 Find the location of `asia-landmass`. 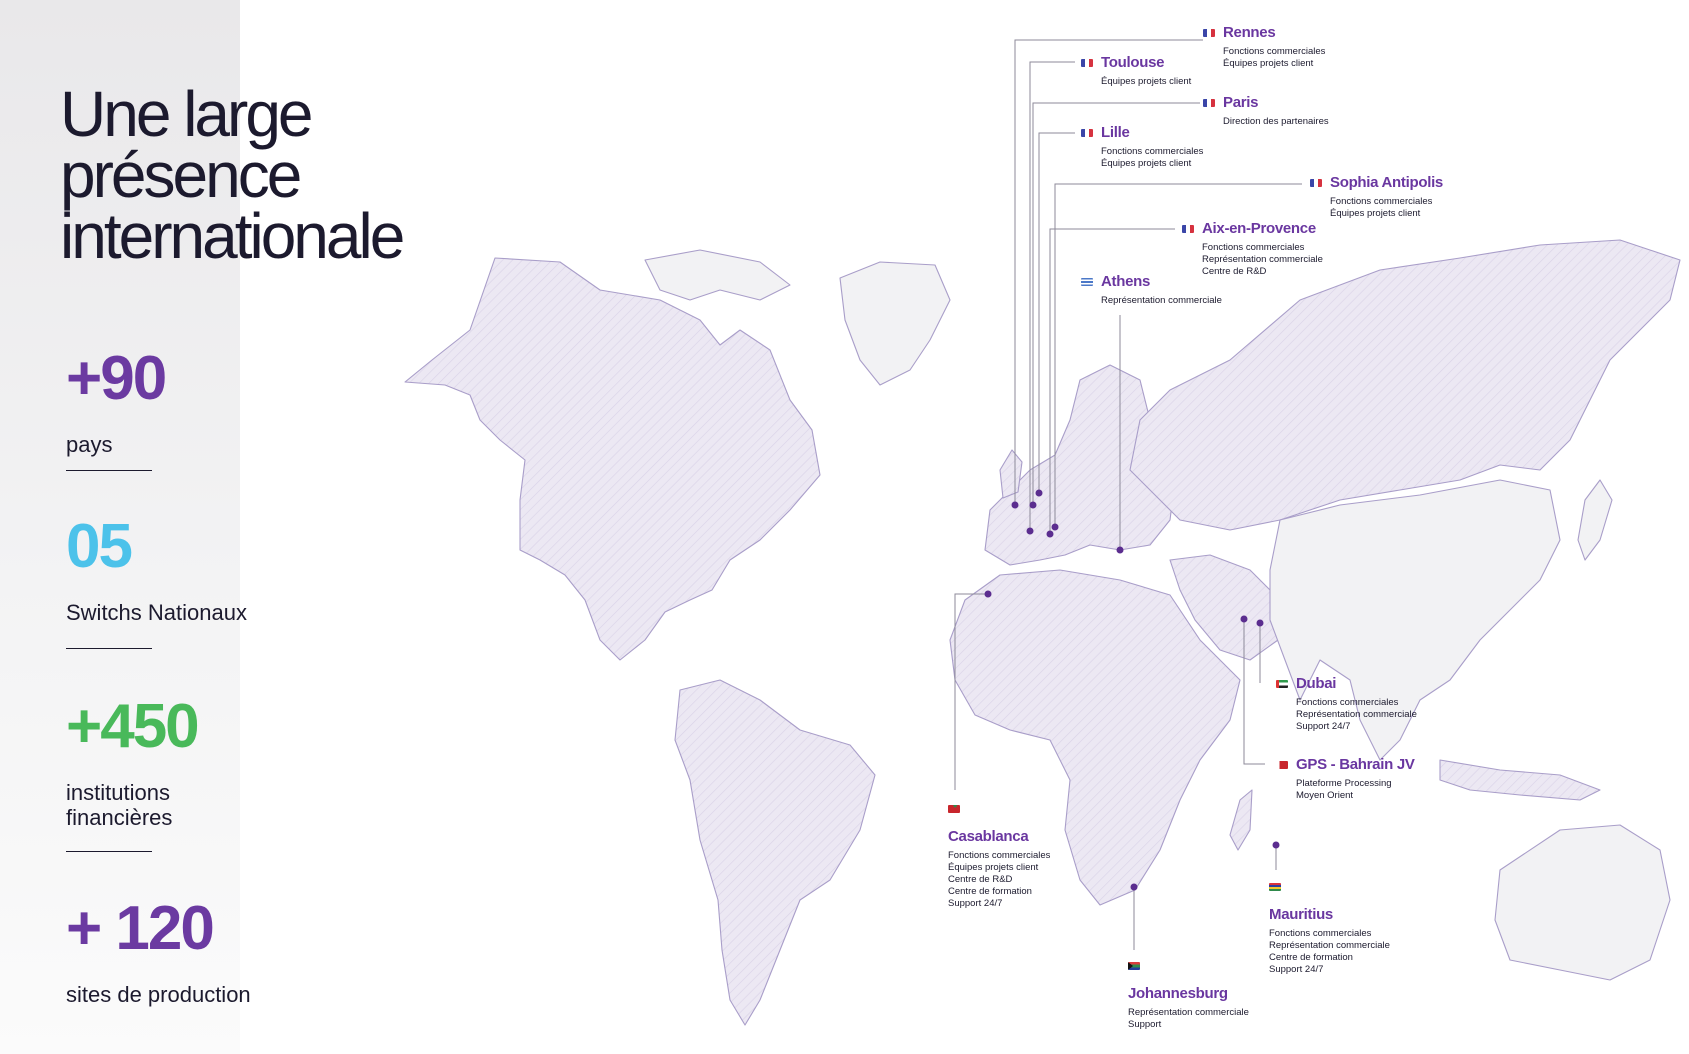

asia-landmass is located at coordinates (1415, 620).